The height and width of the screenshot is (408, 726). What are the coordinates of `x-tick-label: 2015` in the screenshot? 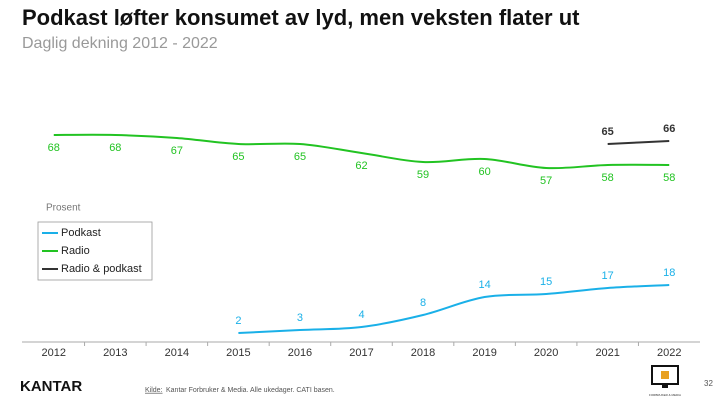 It's located at (238, 353).